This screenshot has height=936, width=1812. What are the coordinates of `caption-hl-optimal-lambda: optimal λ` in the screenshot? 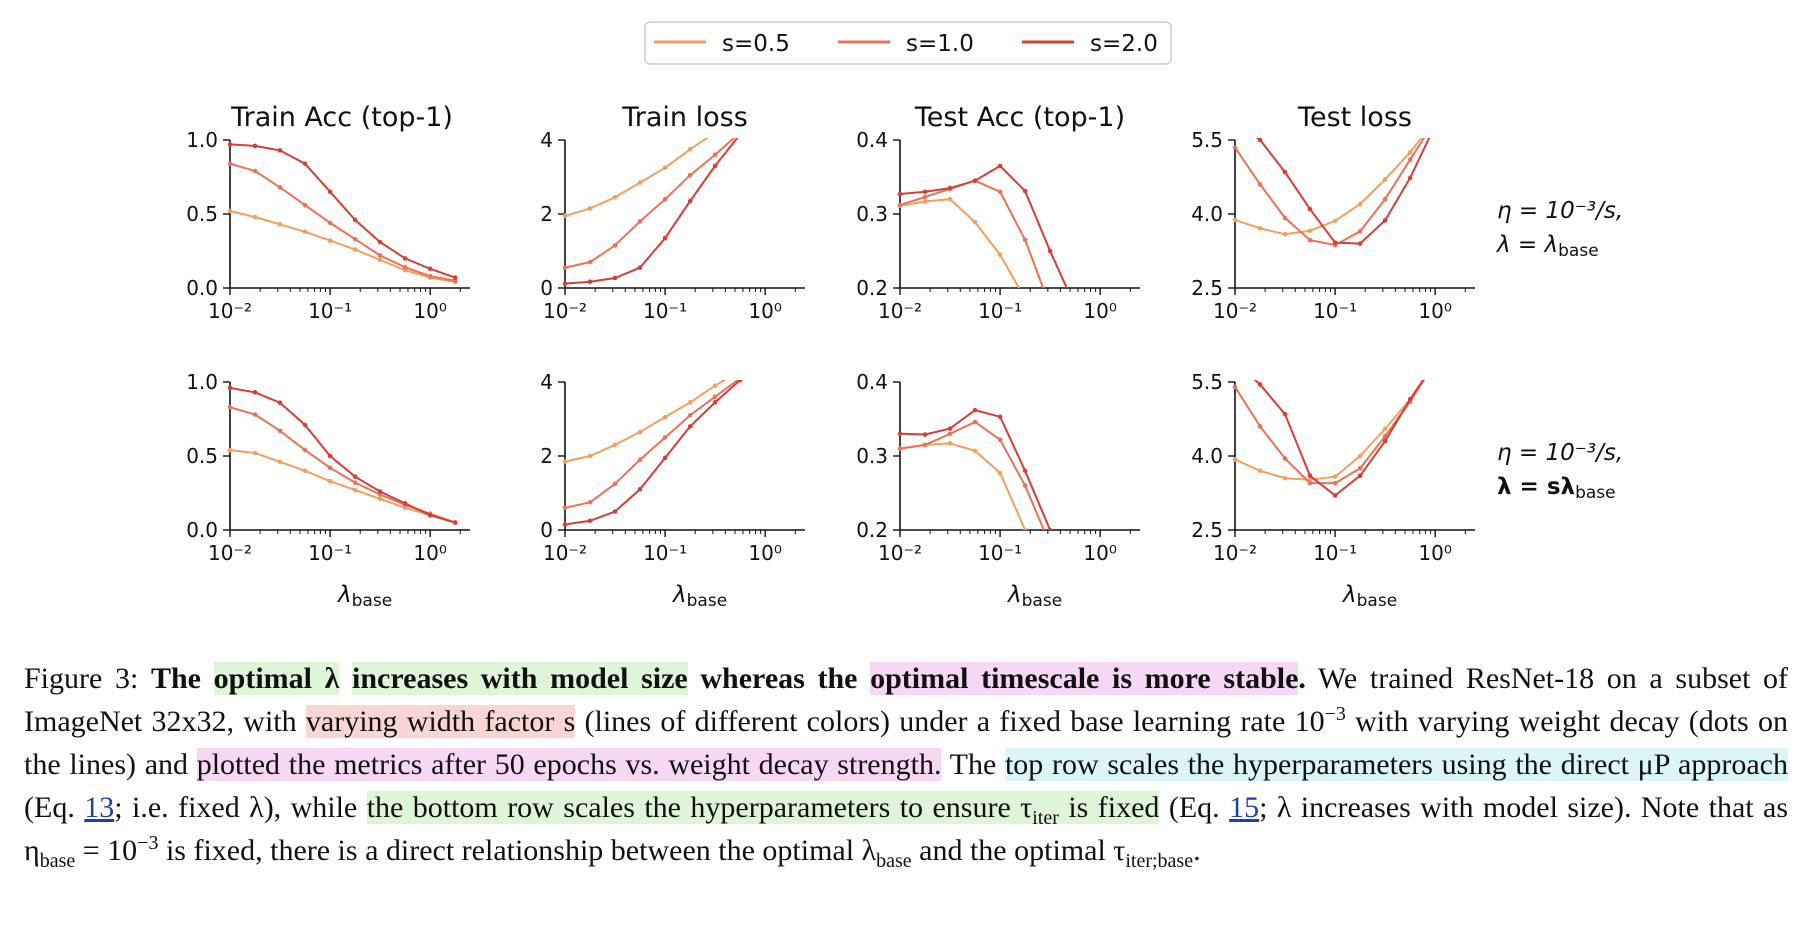 It's located at (276, 678).